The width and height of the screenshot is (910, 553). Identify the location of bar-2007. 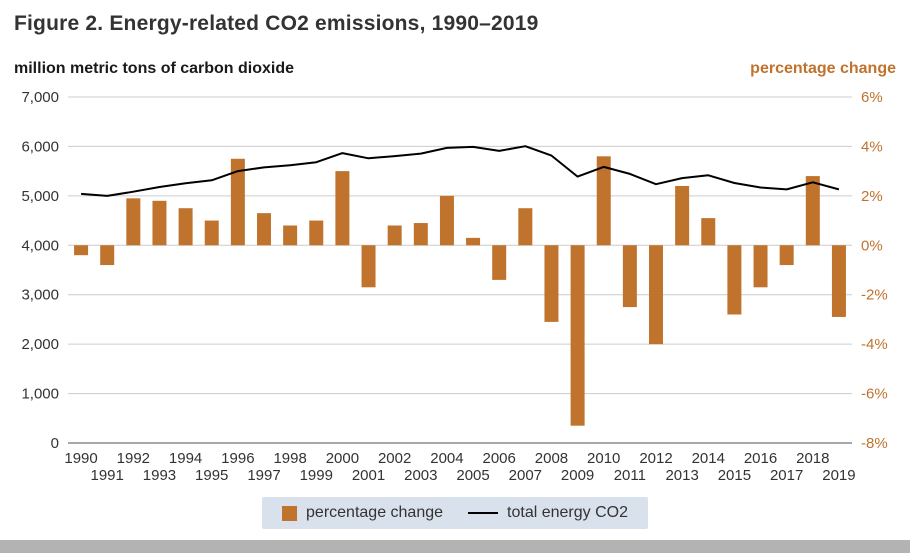
(525, 227).